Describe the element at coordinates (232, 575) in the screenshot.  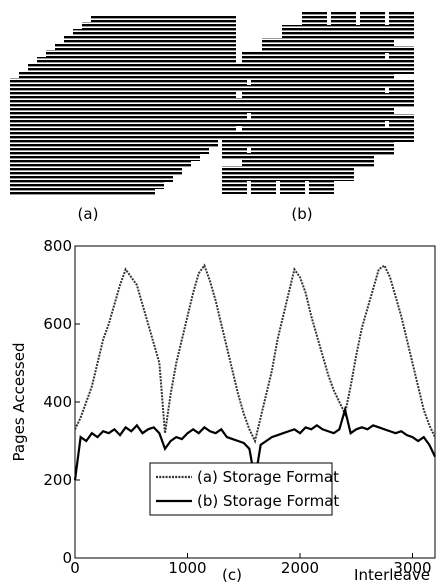
I see `caption: (c)` at that location.